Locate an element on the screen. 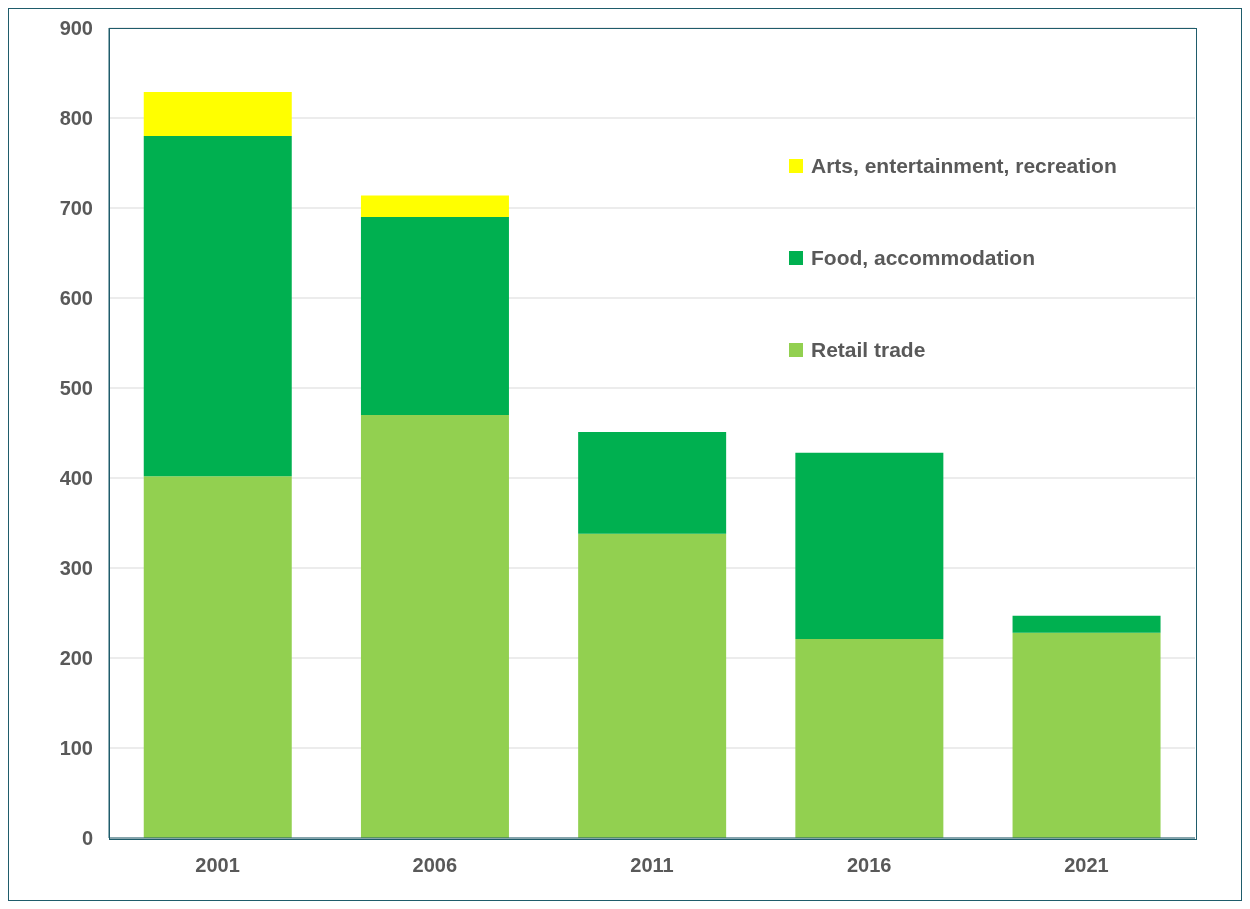 This screenshot has width=1250, height=909. y-tick-label: 900 is located at coordinates (76, 28).